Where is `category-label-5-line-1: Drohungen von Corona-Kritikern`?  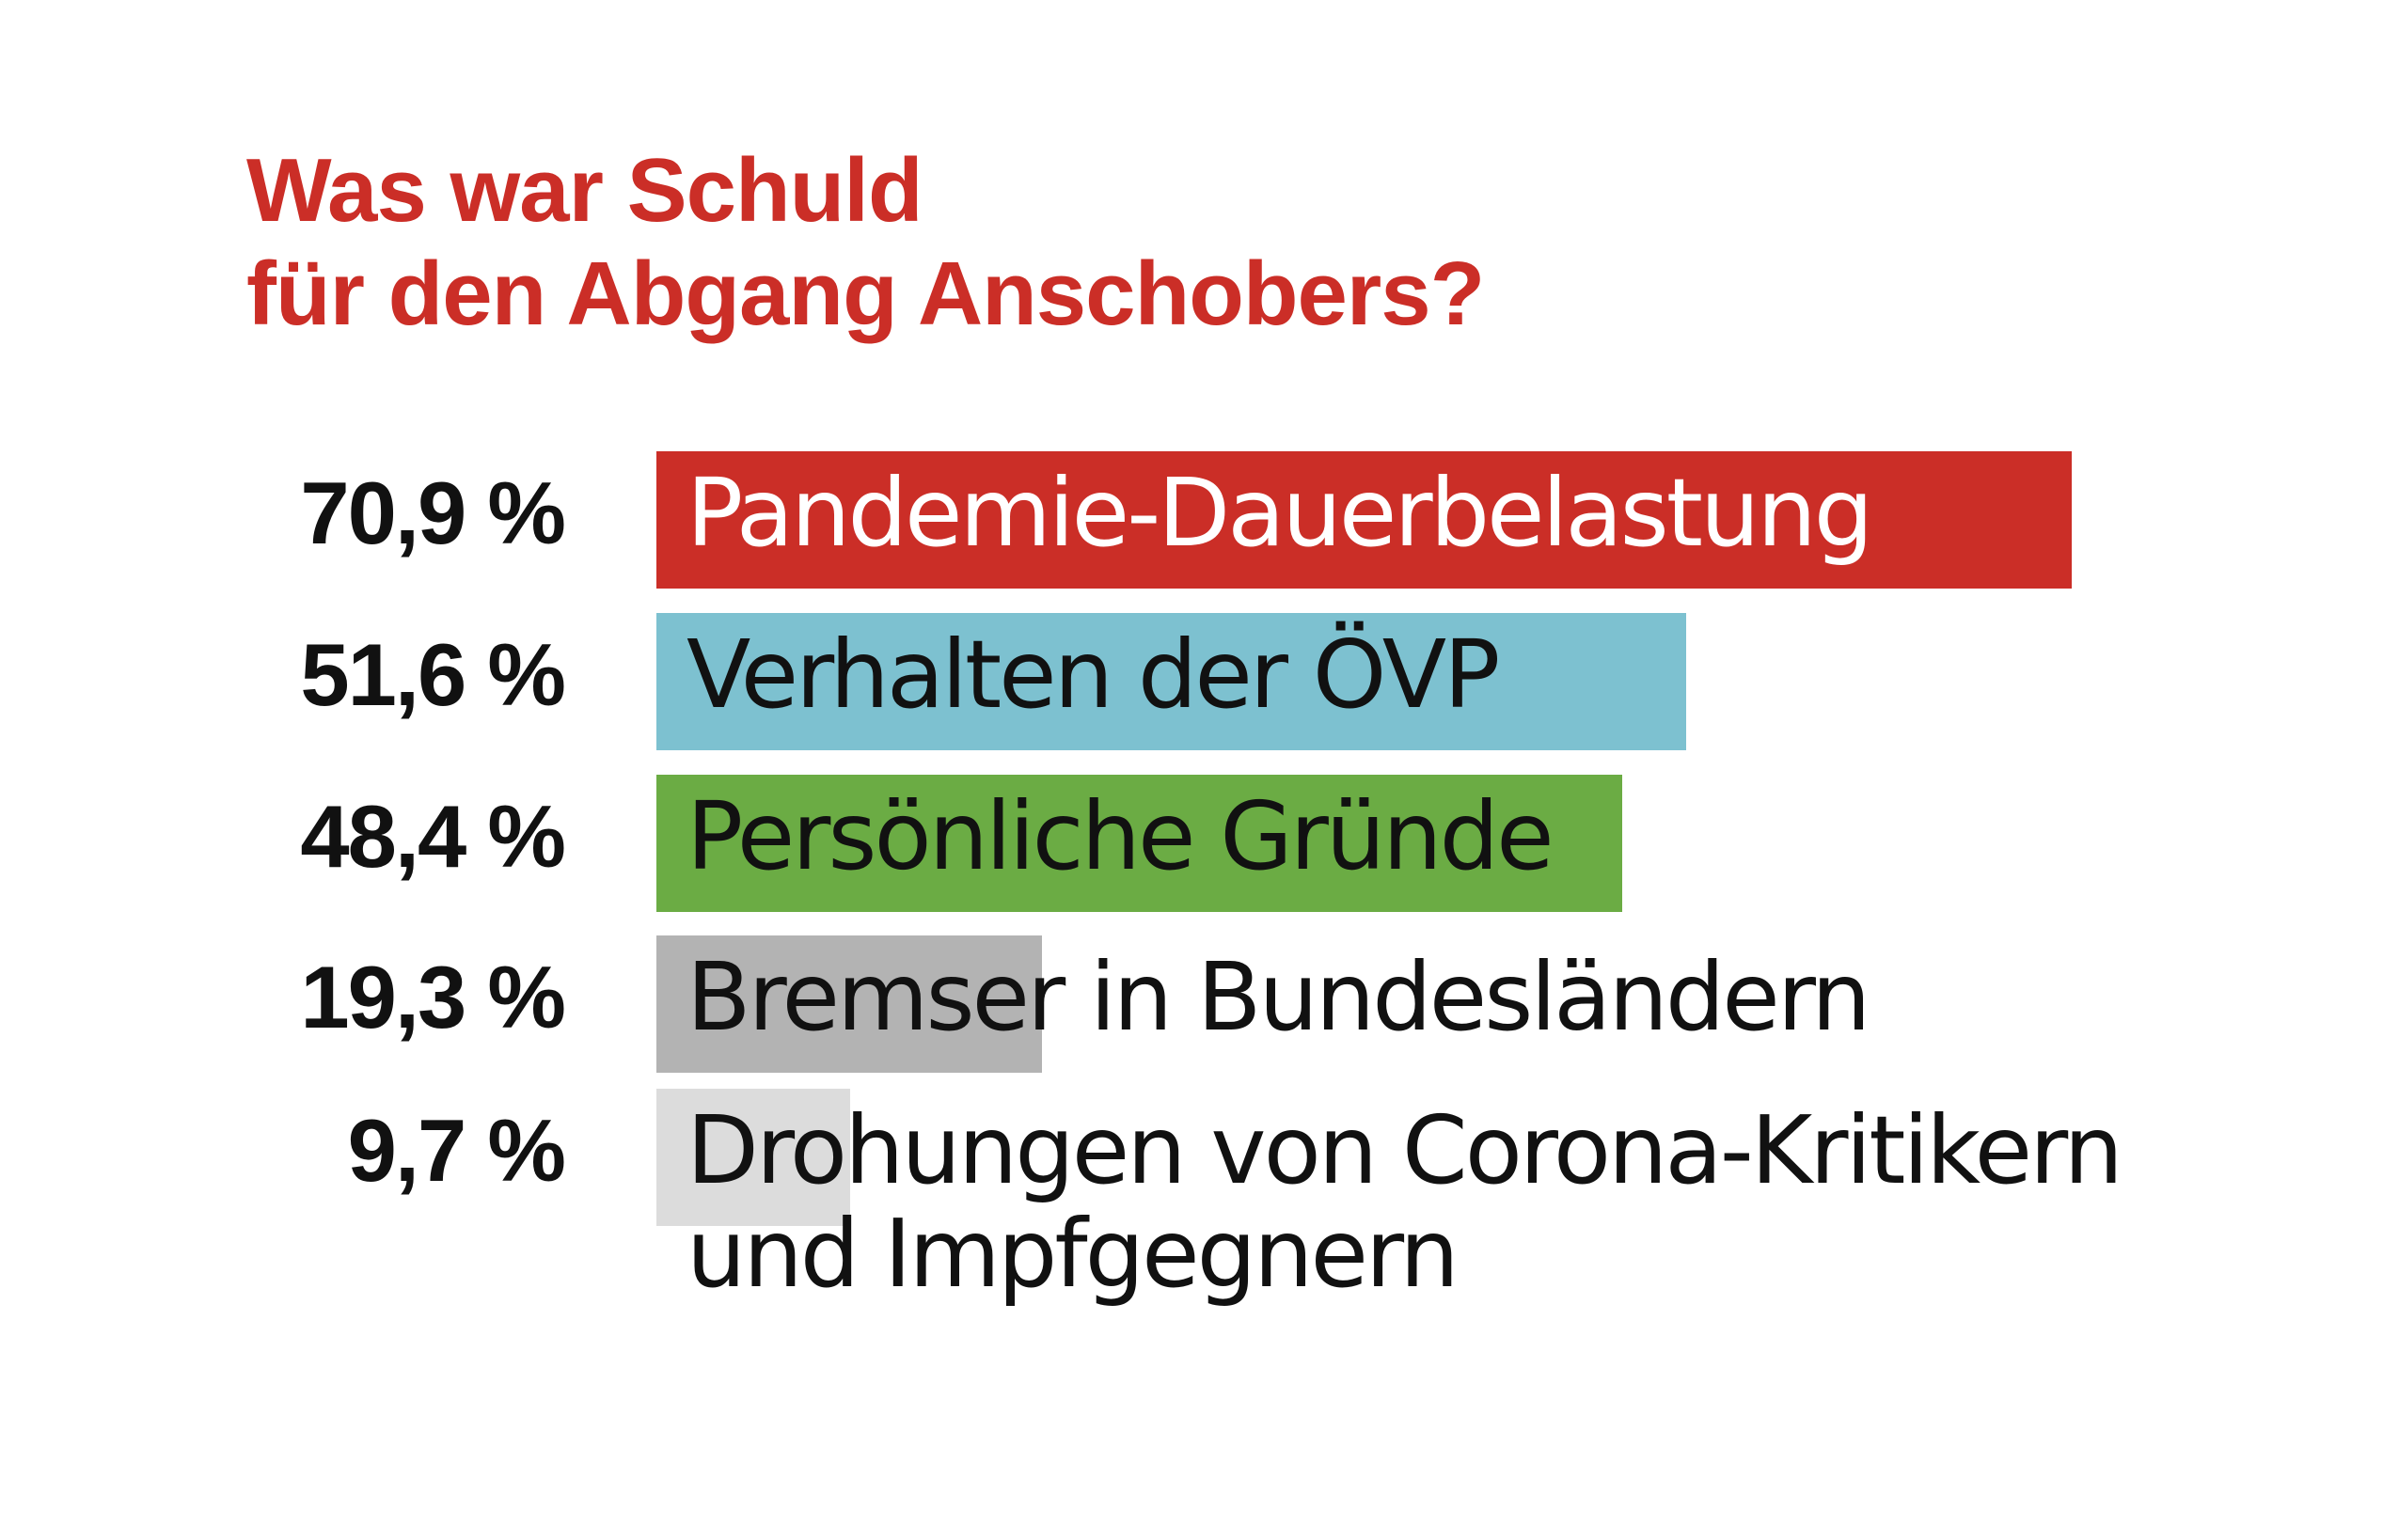
category-label-5-line-1: Drohungen von Corona-Kritikern is located at coordinates (1404, 1150).